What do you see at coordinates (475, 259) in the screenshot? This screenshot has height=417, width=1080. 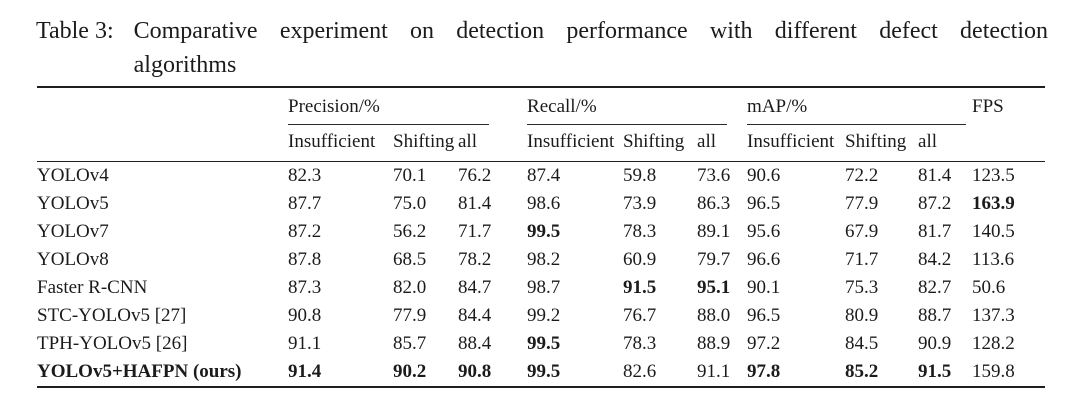 I see `value-cell: 78.2` at bounding box center [475, 259].